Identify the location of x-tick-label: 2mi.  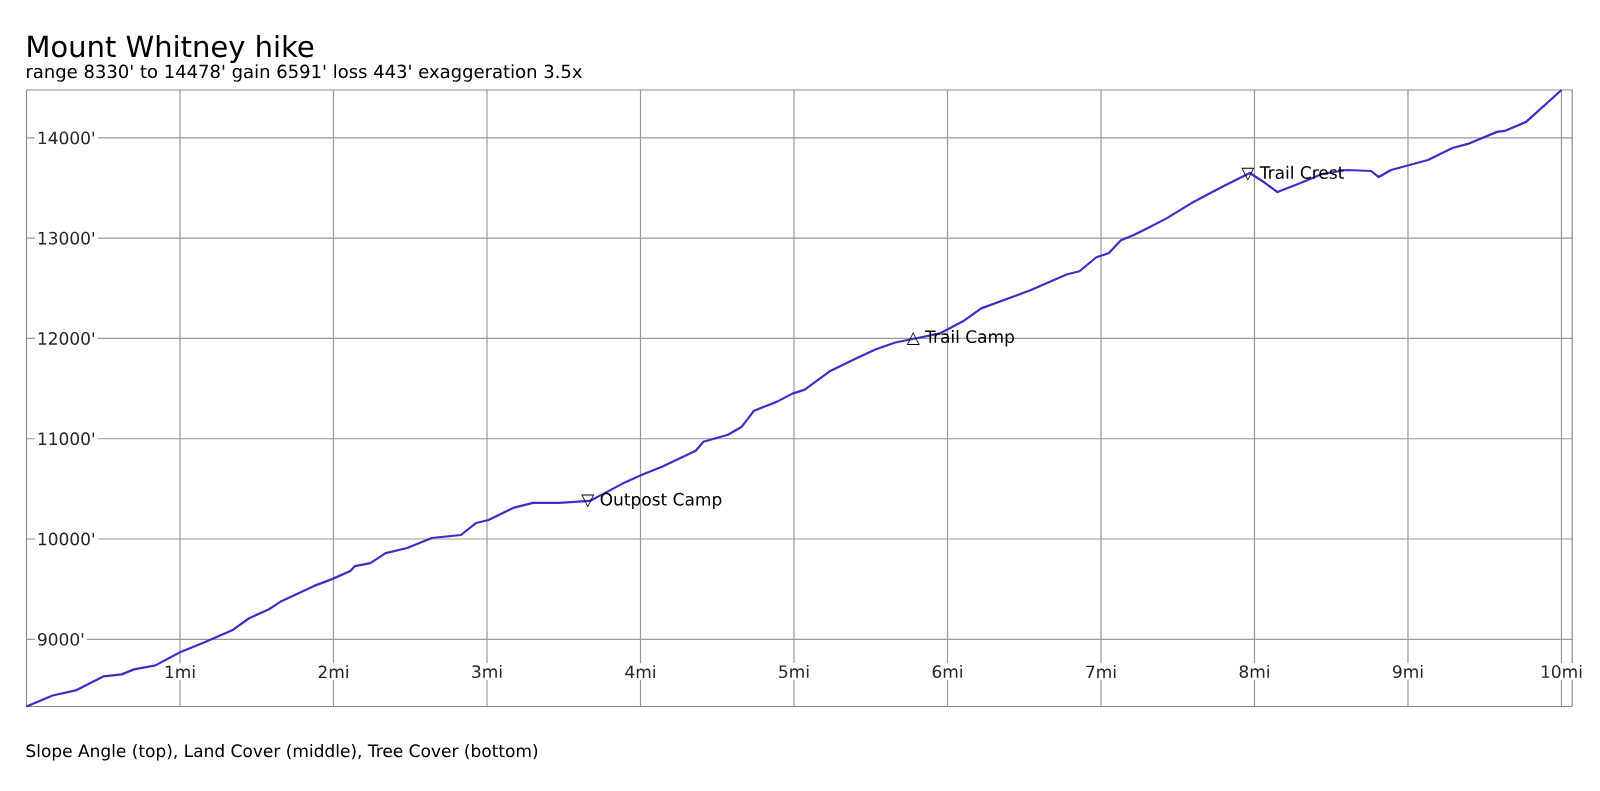
(333, 672).